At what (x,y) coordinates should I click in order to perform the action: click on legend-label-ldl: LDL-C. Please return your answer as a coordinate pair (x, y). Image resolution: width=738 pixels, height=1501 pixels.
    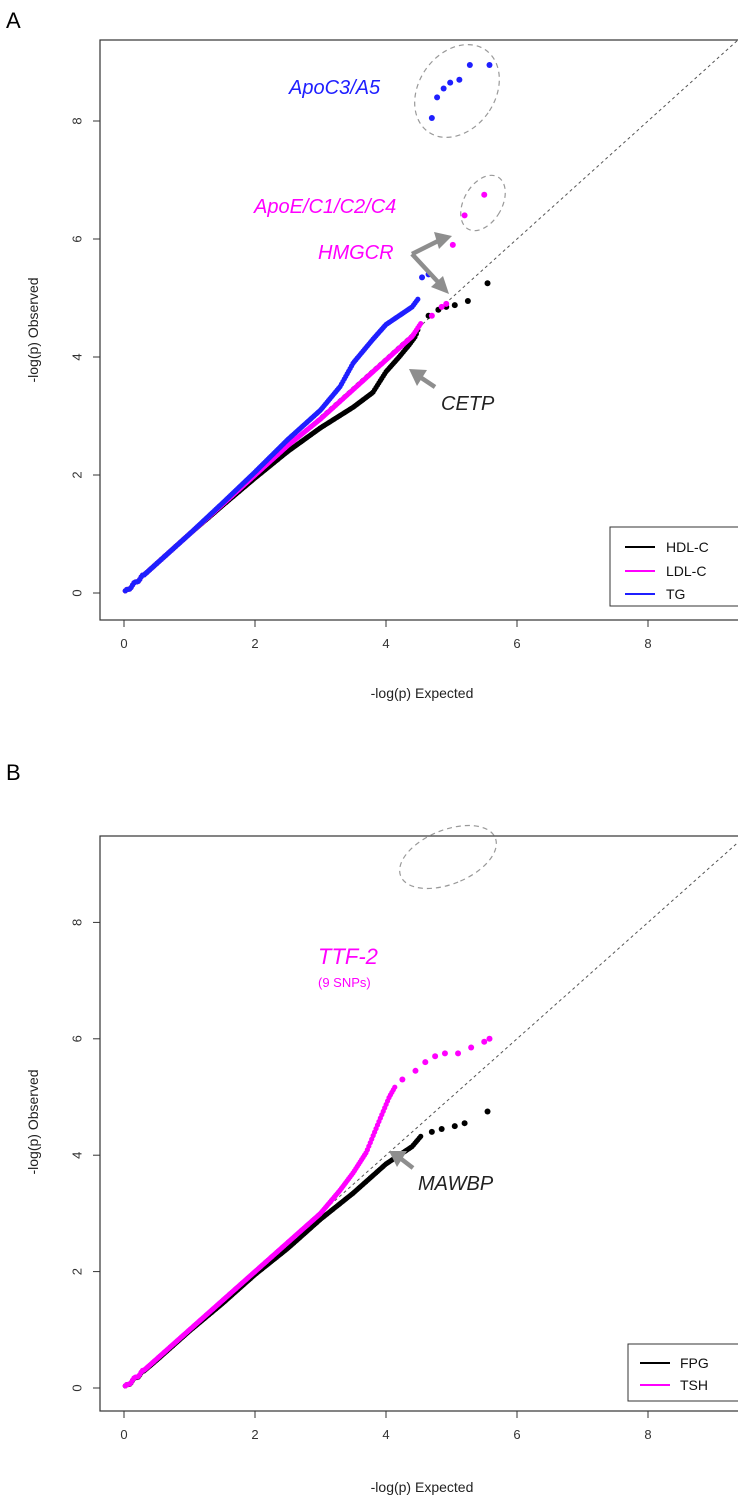
    Looking at the image, I should click on (686, 571).